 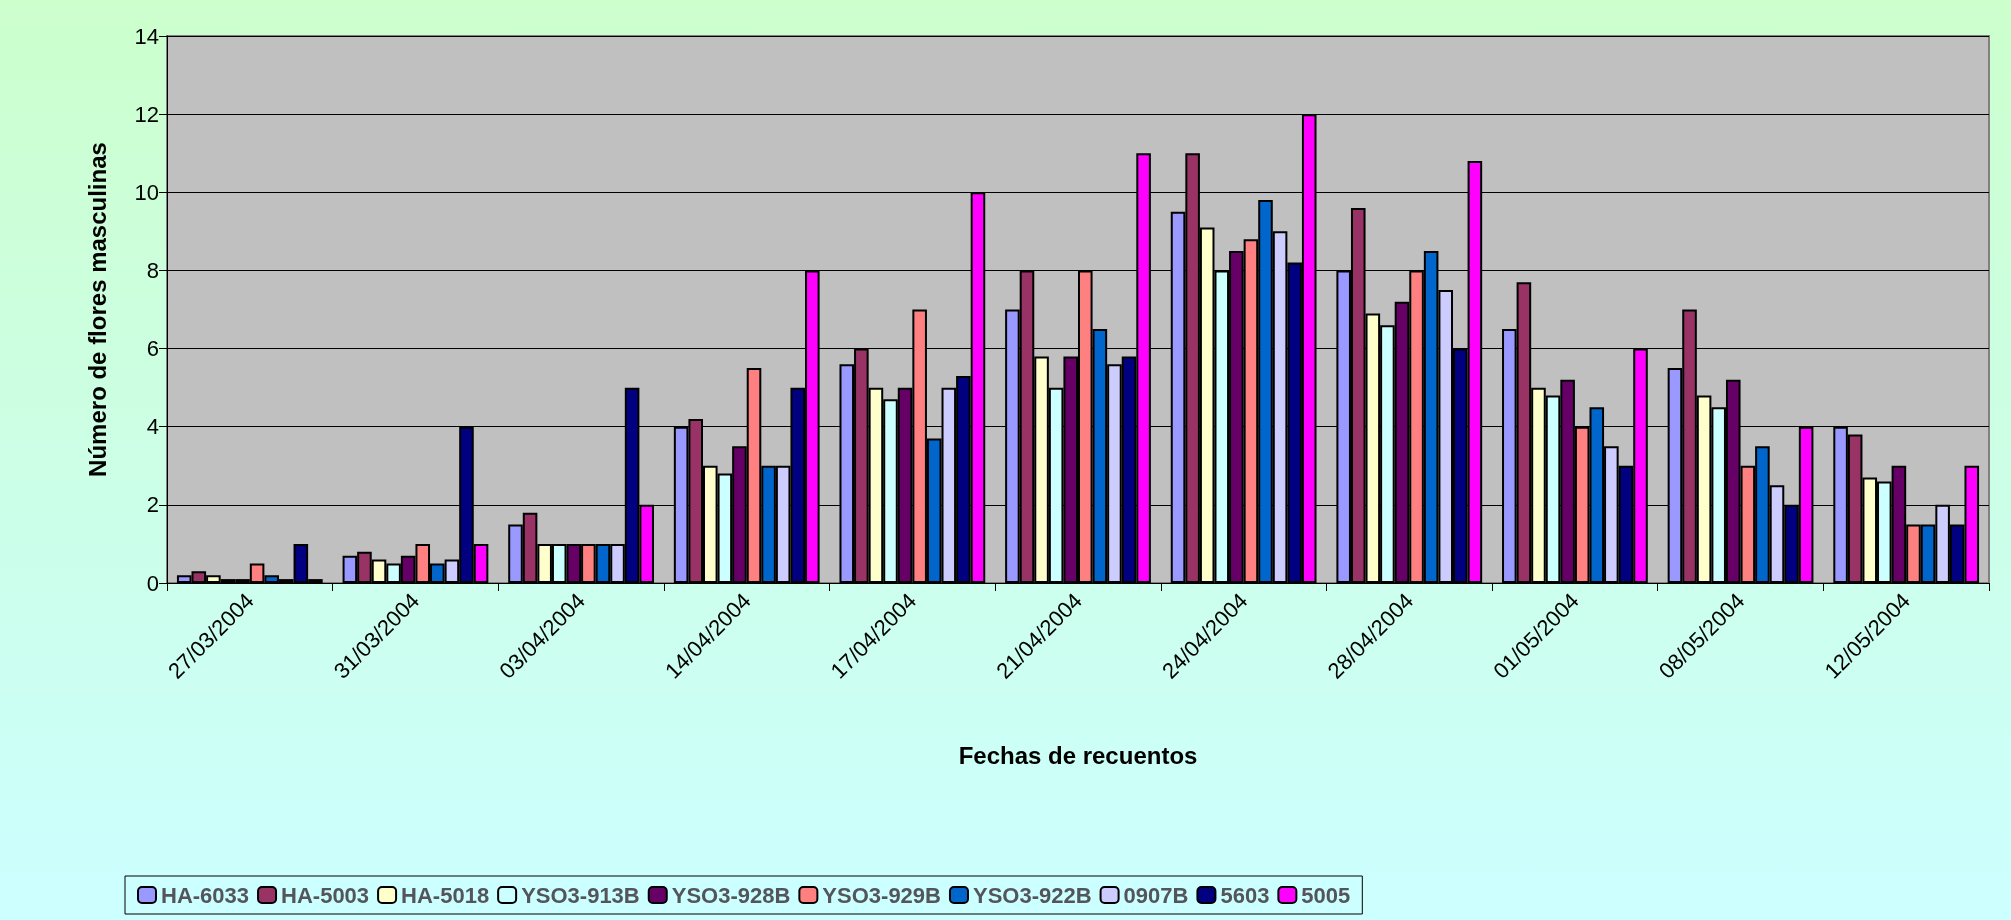 I want to click on y-tick-label: 10, so click(x=146, y=192).